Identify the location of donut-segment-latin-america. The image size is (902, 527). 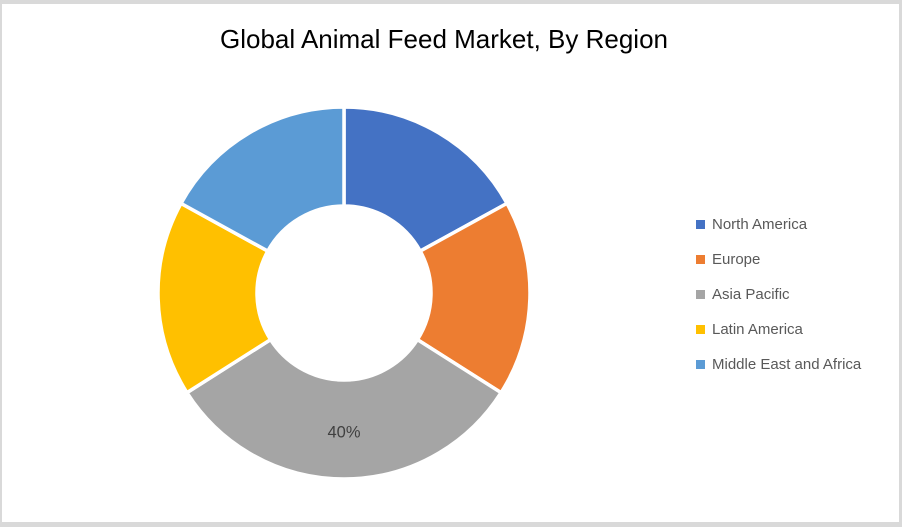
(214, 298).